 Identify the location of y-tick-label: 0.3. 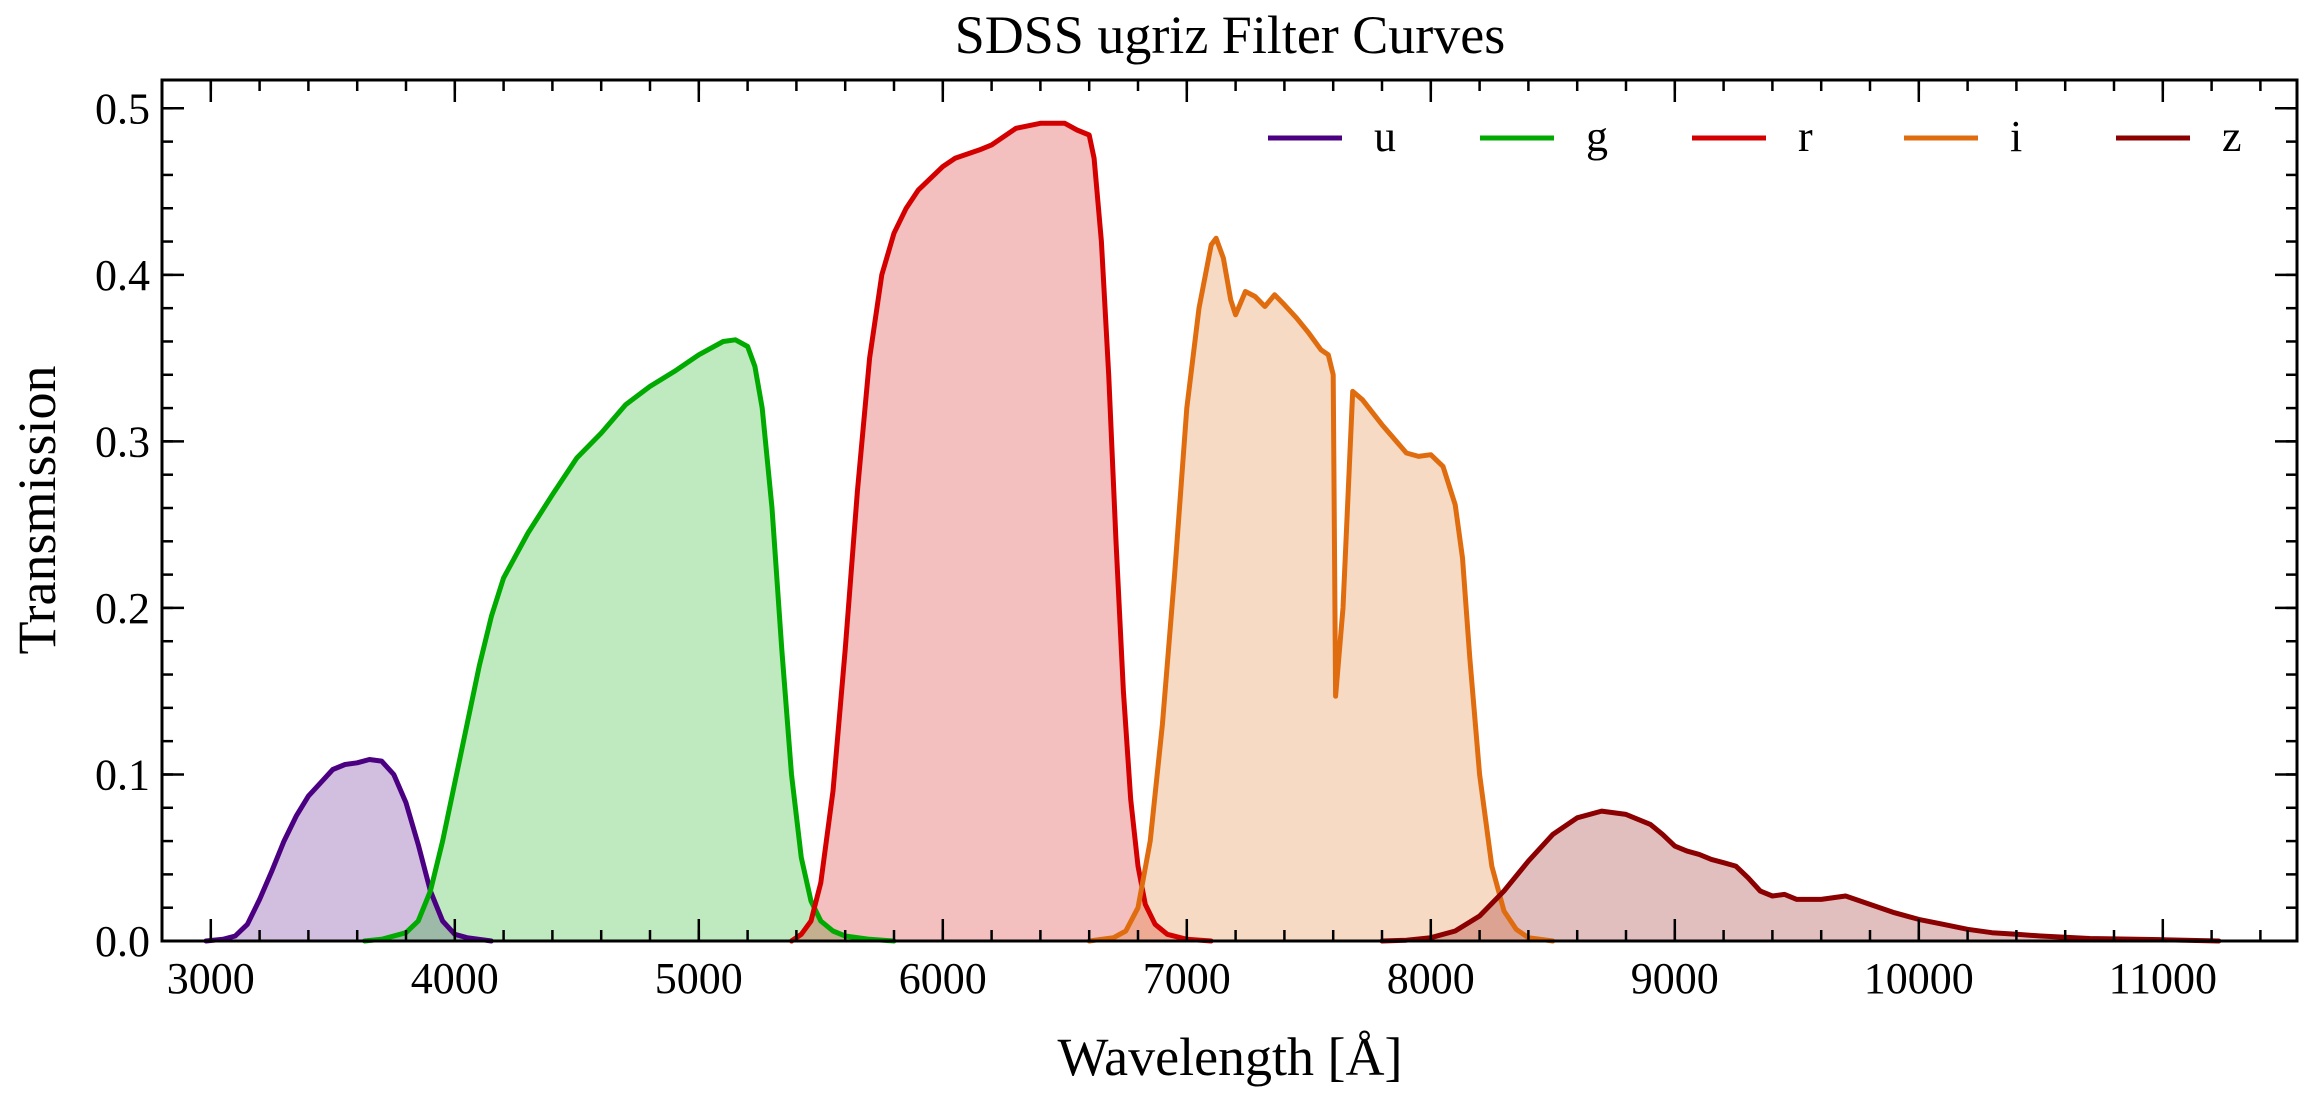
(122, 441).